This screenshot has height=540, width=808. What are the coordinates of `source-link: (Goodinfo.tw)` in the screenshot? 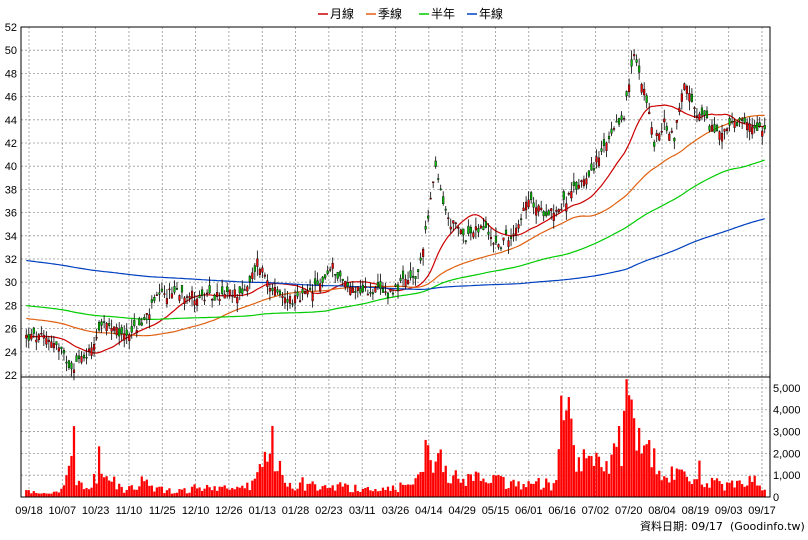 It's located at (767, 526).